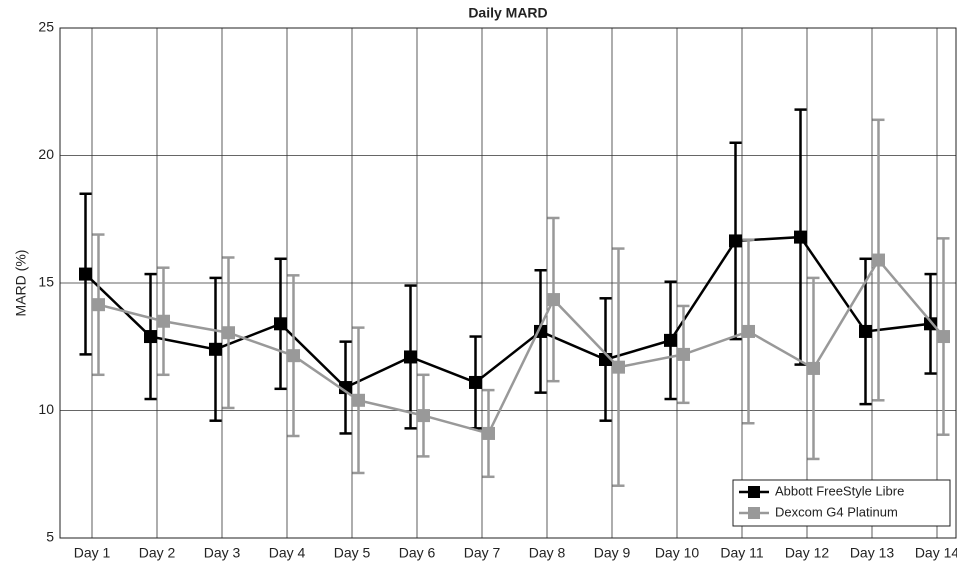 This screenshot has width=957, height=566. What do you see at coordinates (287, 553) in the screenshot?
I see `x-tick-label: Day 4` at bounding box center [287, 553].